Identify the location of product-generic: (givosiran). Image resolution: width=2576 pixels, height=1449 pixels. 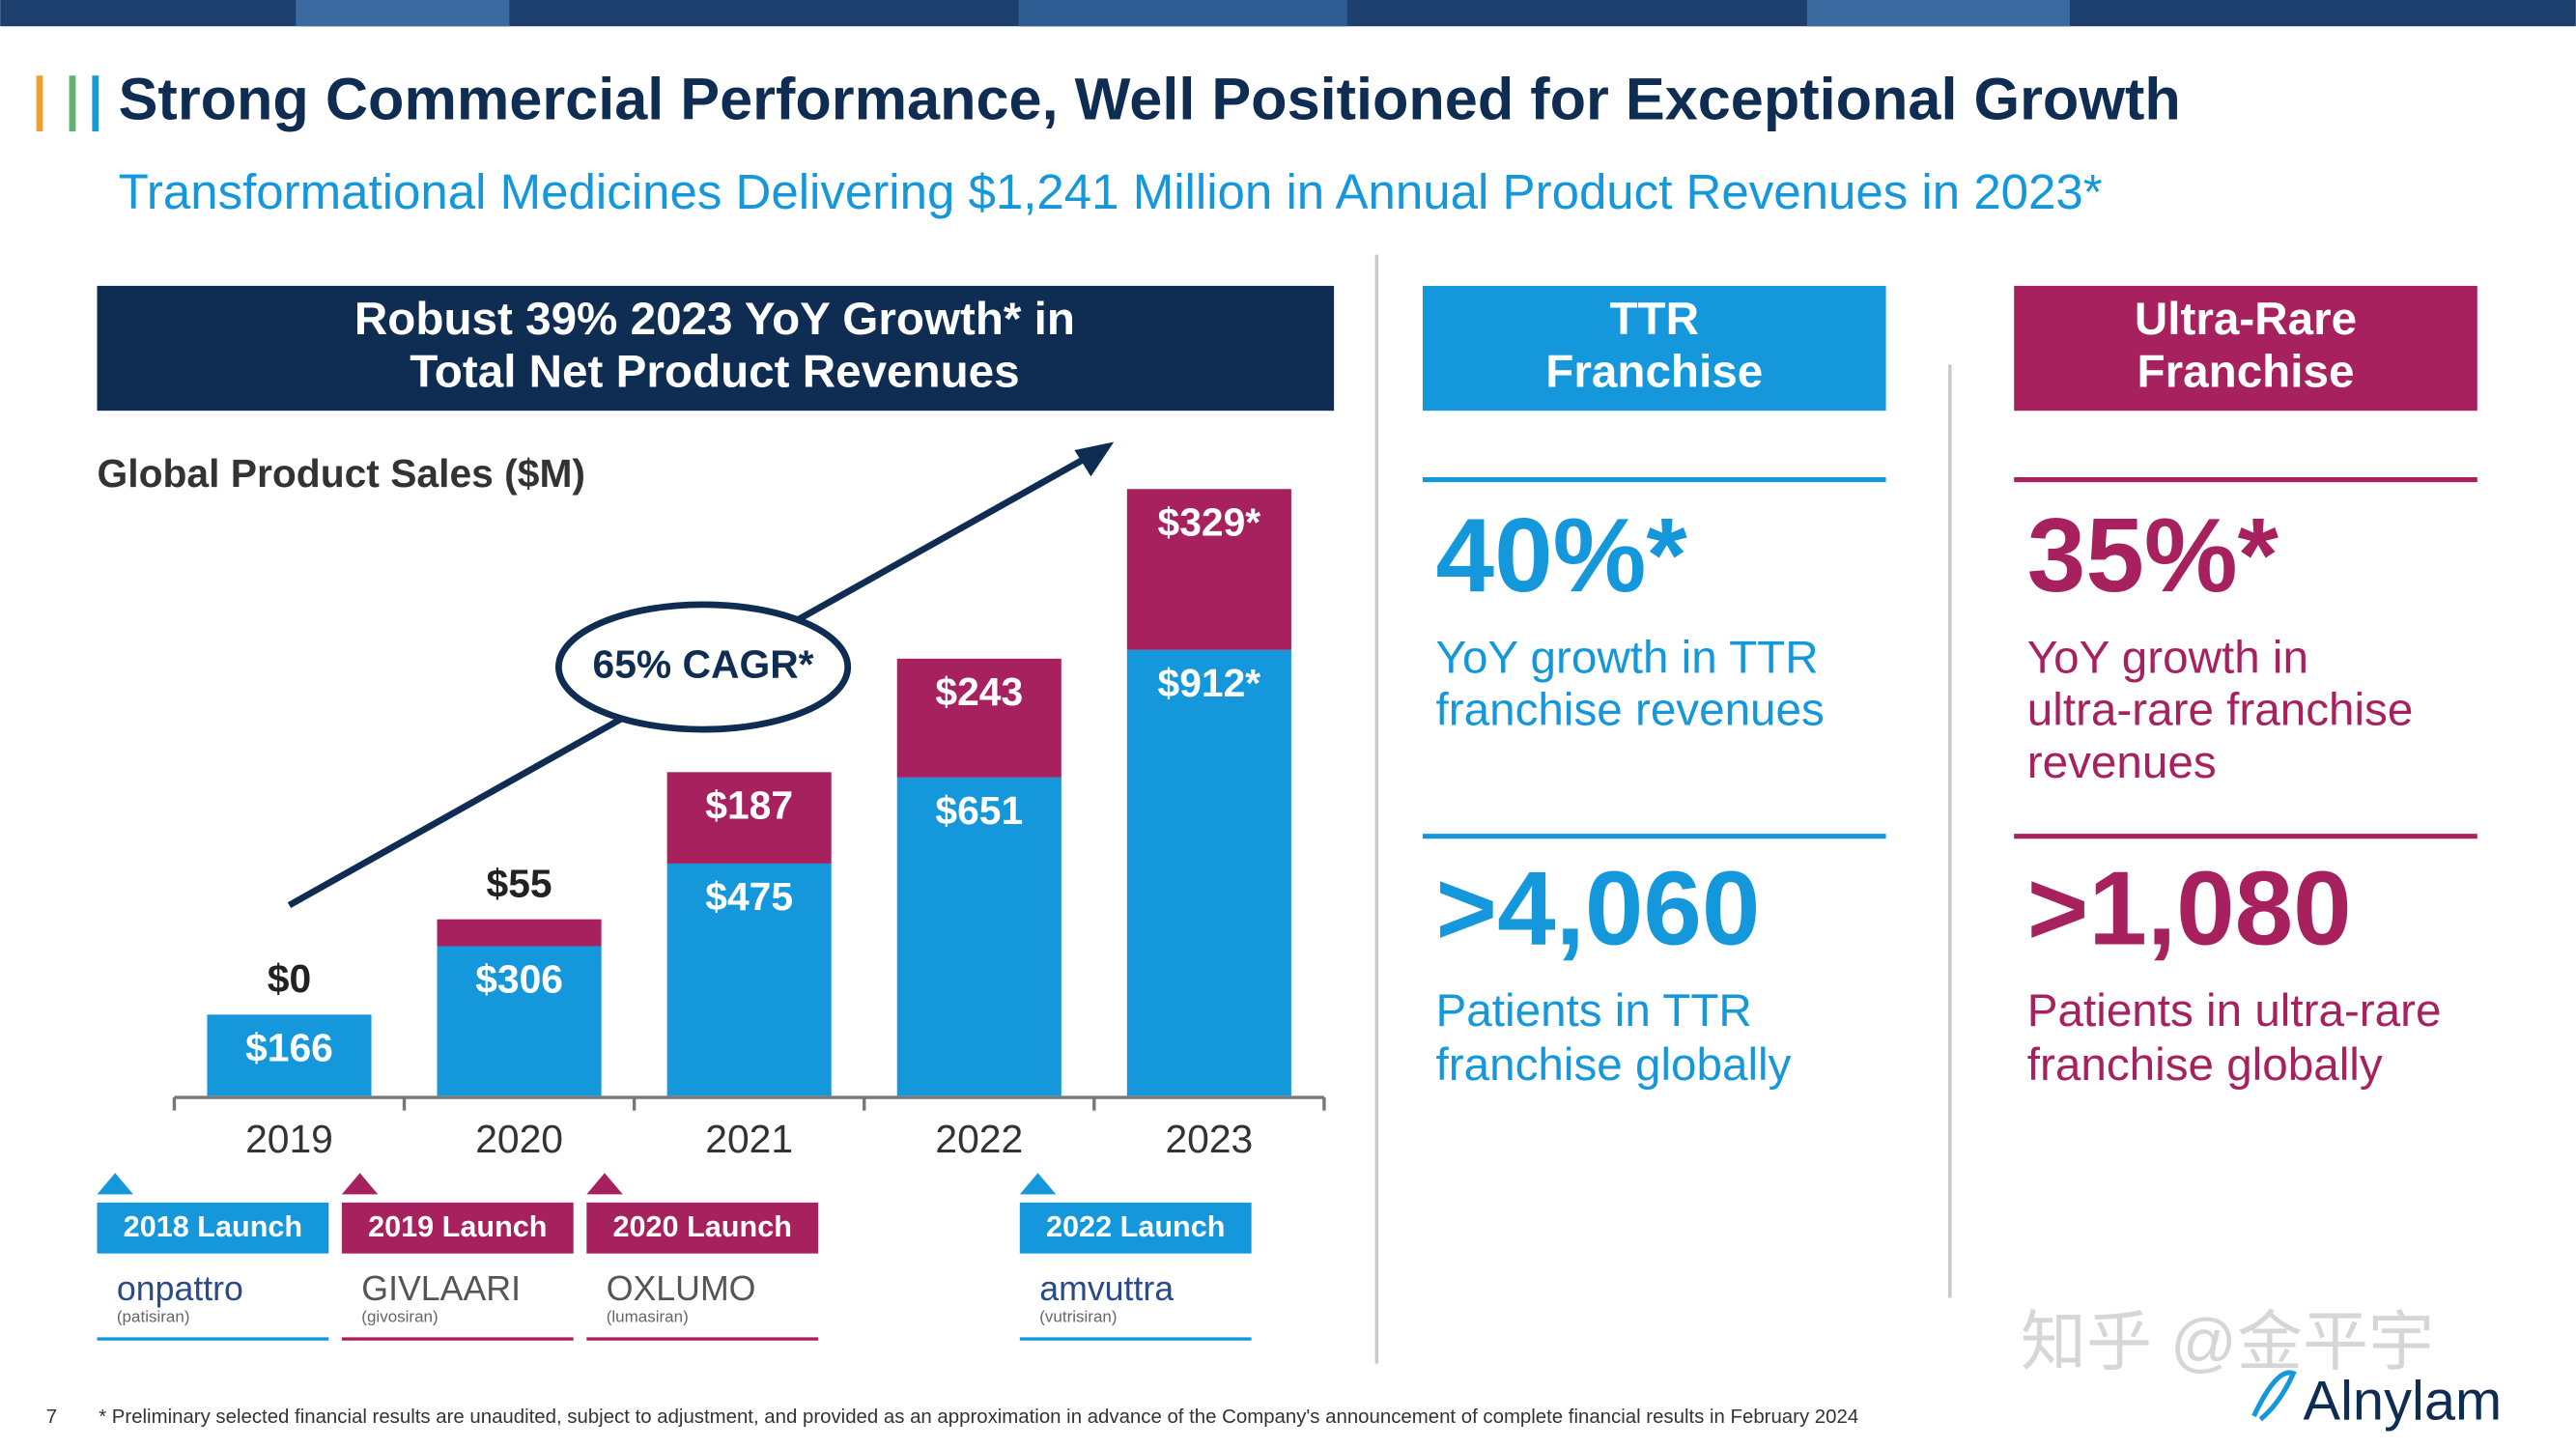
(399, 1316).